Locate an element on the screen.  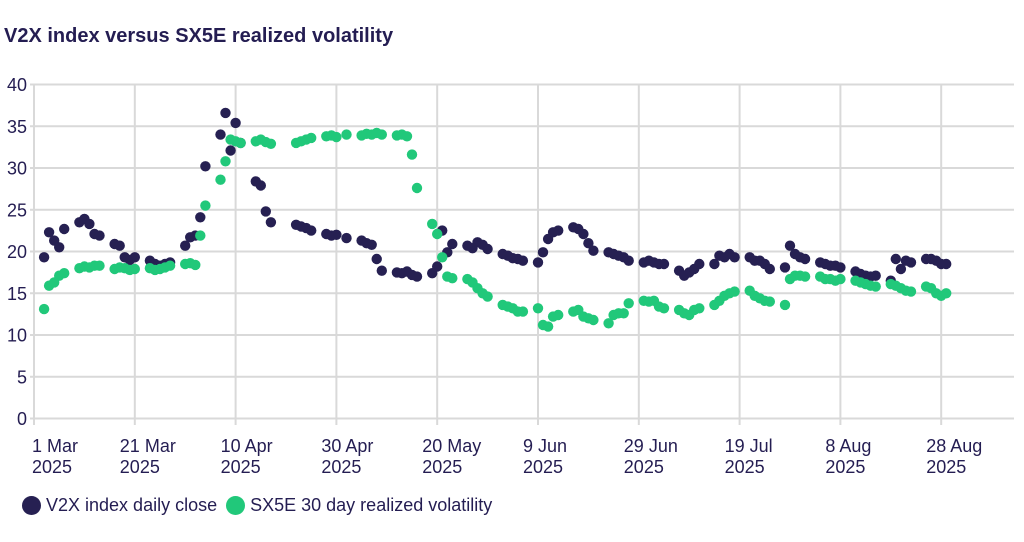
y-tick-label: 5 is located at coordinates (22, 377).